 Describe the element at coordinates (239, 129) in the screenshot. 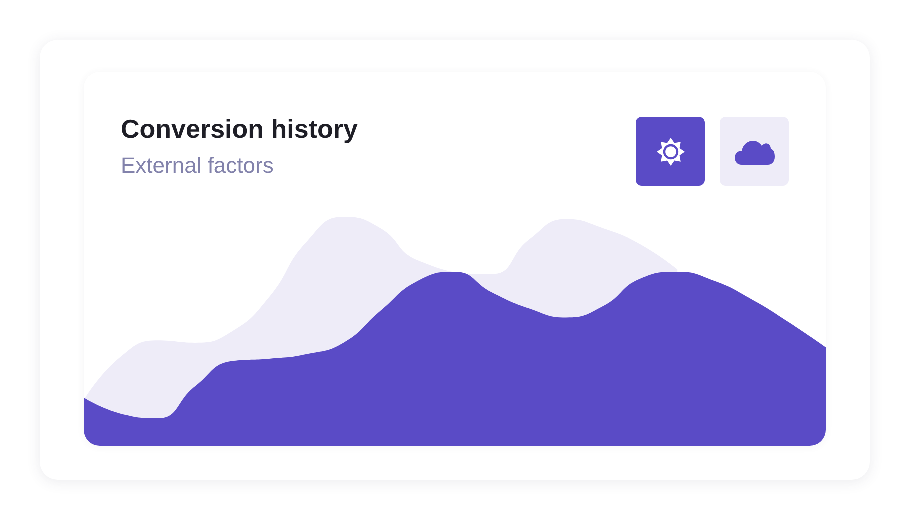

I see `chart-title: Conversion history` at that location.